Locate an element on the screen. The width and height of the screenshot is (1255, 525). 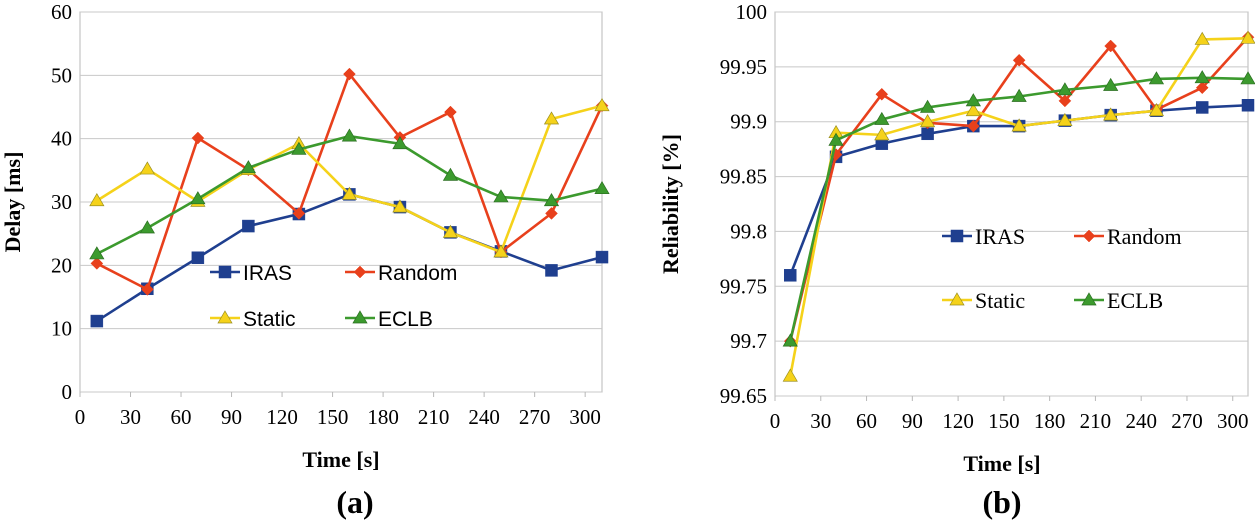
y-tick-label: 0 is located at coordinates (67, 392).